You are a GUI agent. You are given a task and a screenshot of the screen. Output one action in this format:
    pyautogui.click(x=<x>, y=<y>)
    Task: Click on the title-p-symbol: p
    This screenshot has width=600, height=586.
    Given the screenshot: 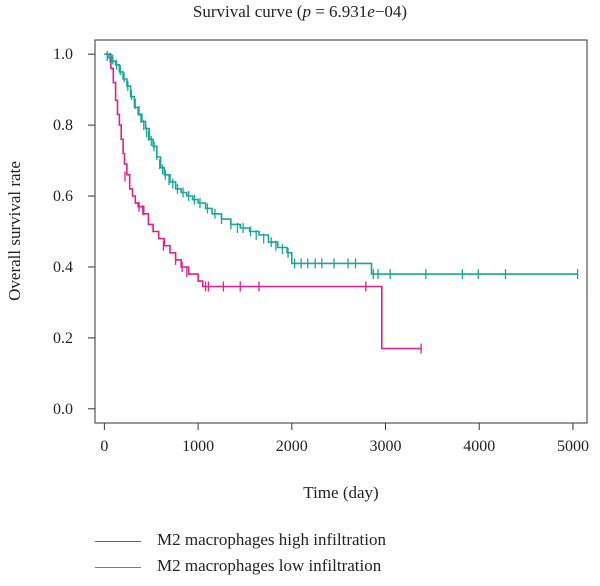 What is the action you would take?
    pyautogui.click(x=306, y=11)
    